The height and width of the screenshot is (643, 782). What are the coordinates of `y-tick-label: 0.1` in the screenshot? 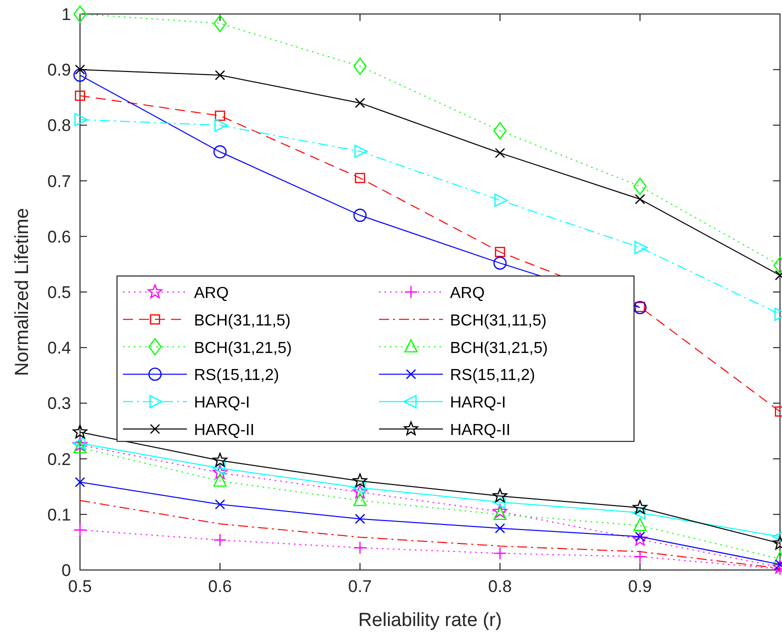 It's located at (59, 514).